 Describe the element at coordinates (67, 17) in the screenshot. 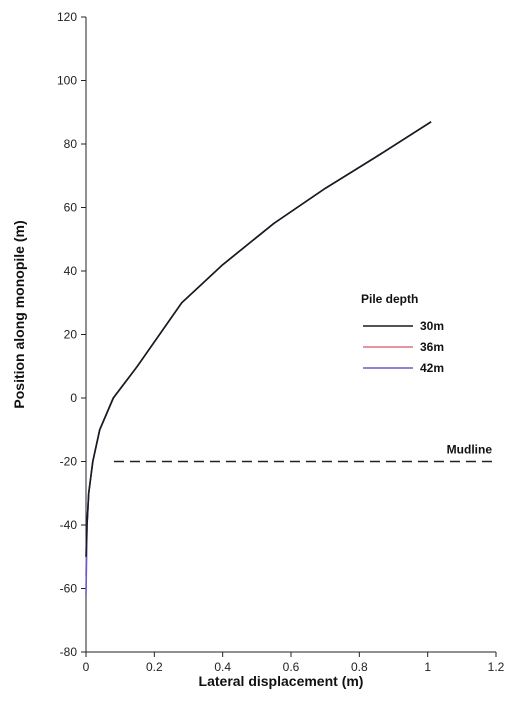

I see `y-tick-label: 120` at that location.